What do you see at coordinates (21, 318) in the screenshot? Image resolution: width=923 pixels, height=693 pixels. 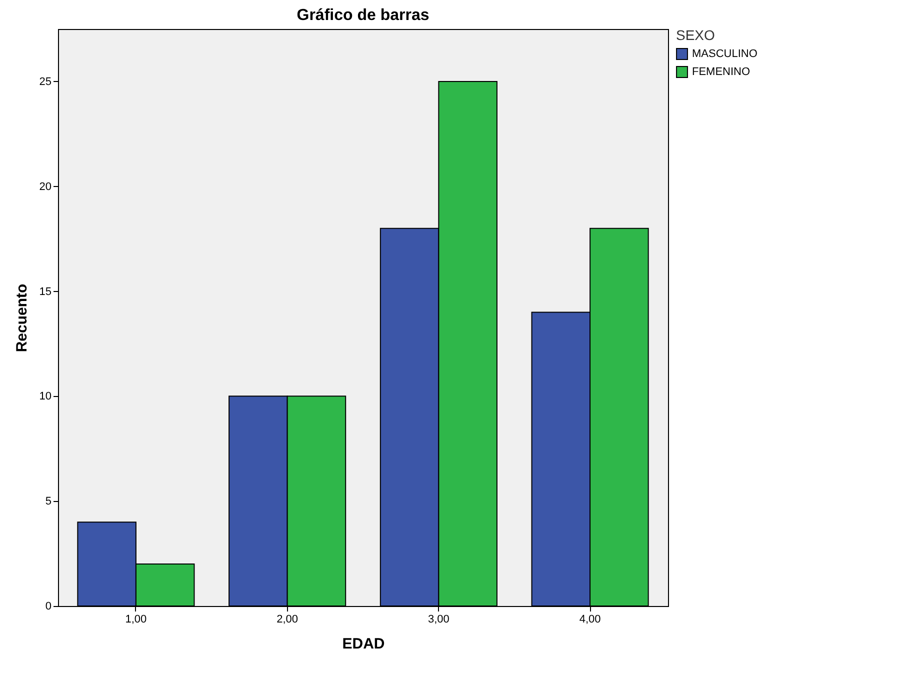 I see `y-axis-title: Recuento` at bounding box center [21, 318].